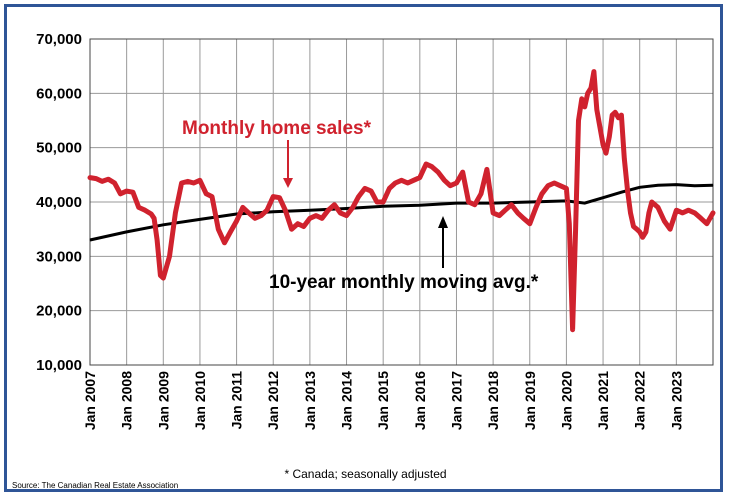  What do you see at coordinates (347, 400) in the screenshot?
I see `x-tick-label: Jan 2014` at bounding box center [347, 400].